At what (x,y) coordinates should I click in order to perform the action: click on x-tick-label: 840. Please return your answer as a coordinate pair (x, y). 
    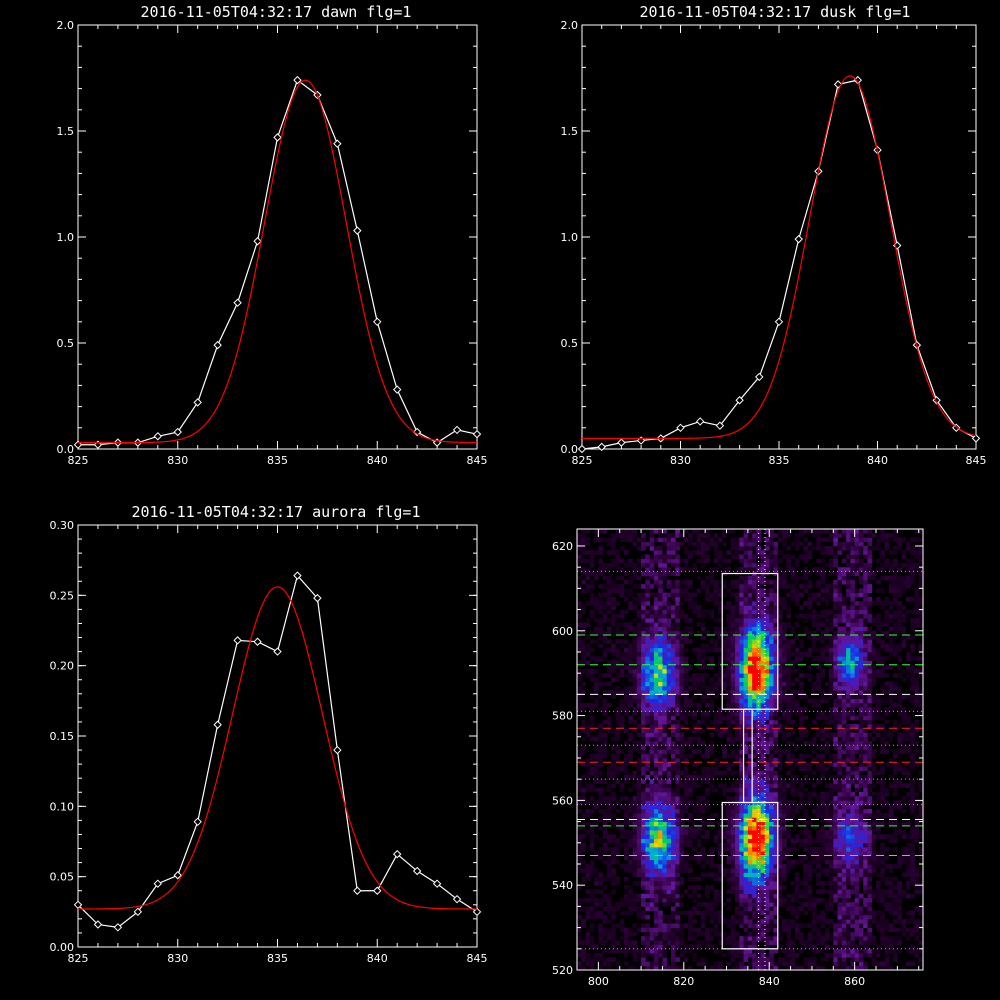
    Looking at the image, I should click on (877, 460).